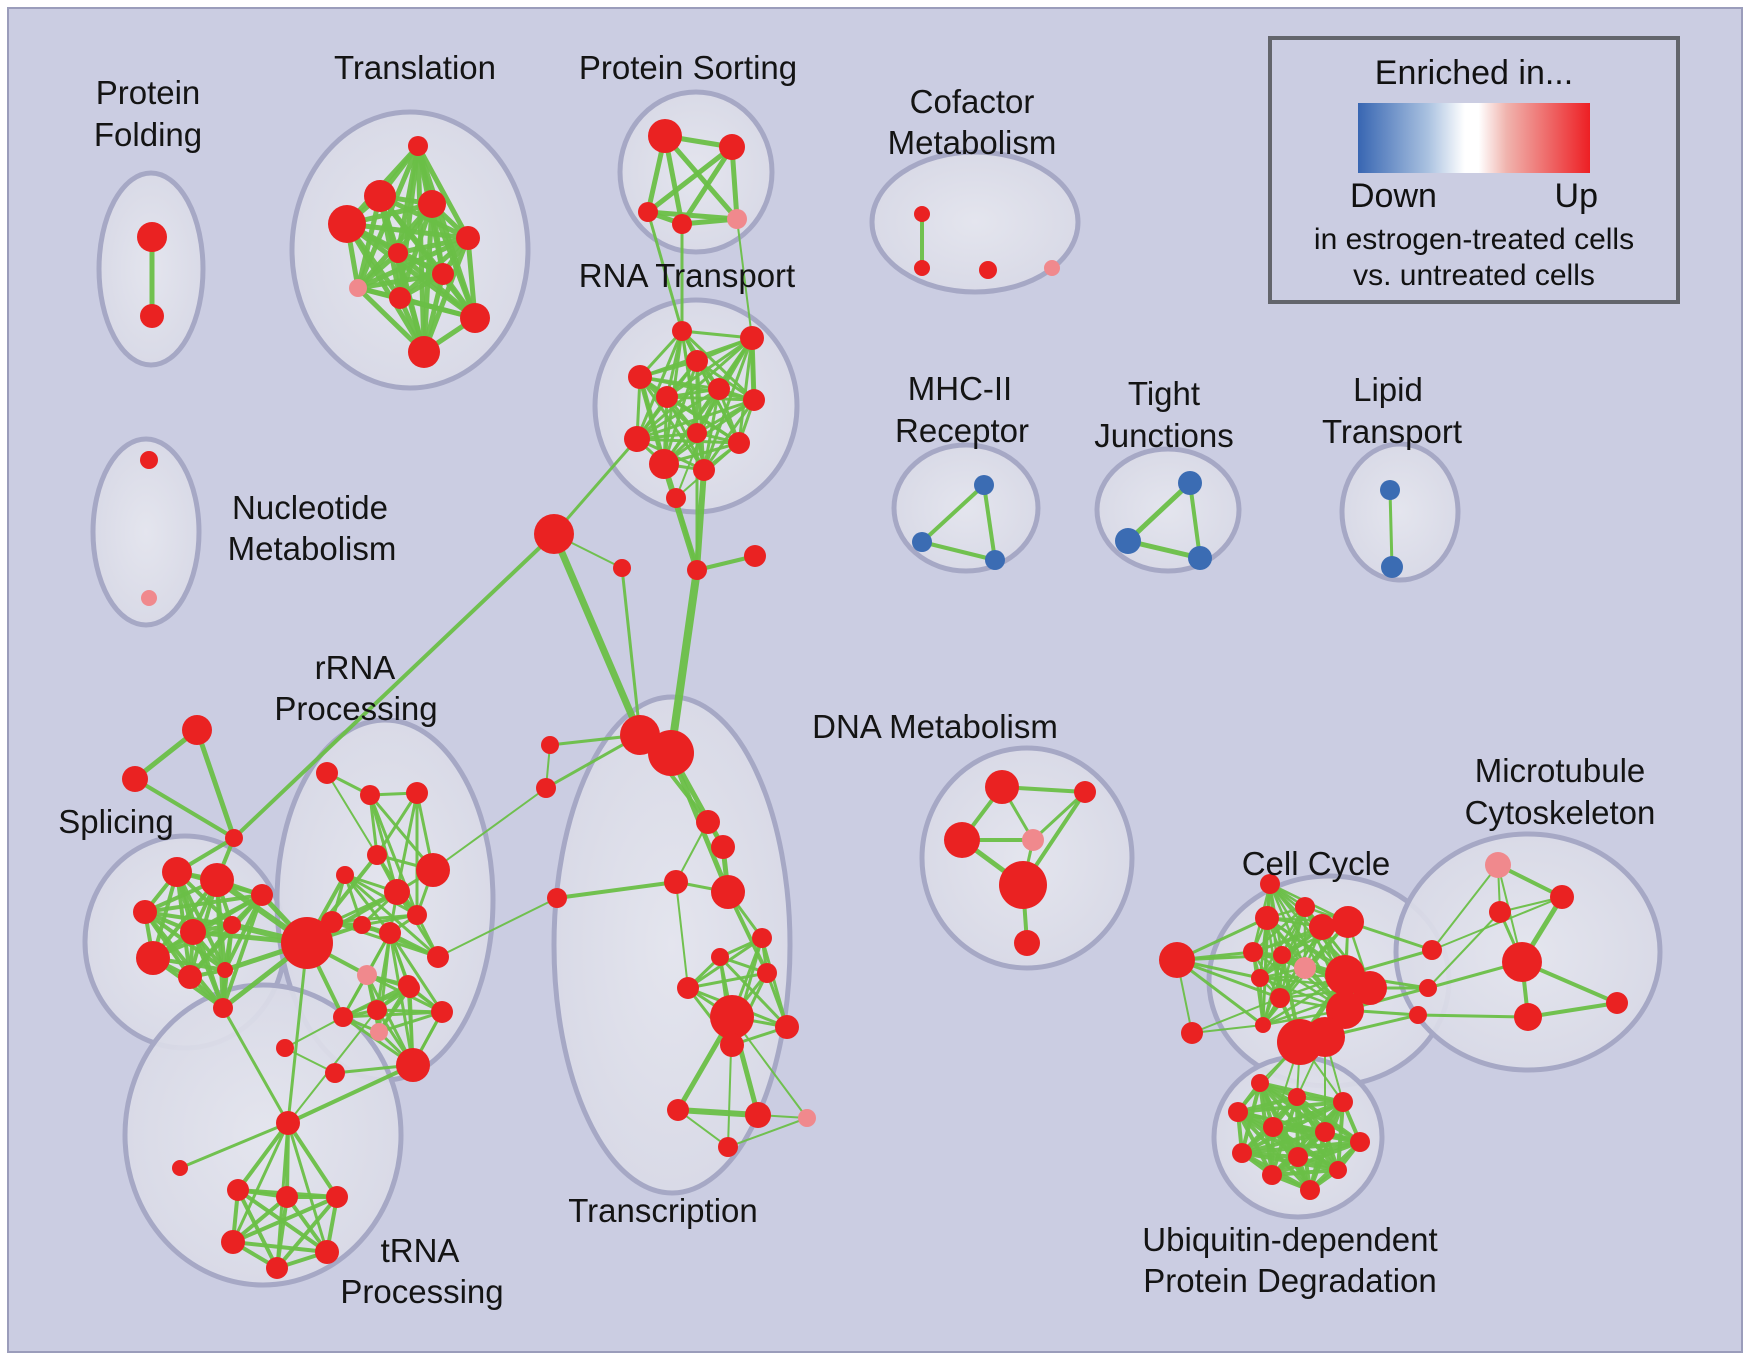  What do you see at coordinates (312, 1160) in the screenshot?
I see `edge-th-ta3` at bounding box center [312, 1160].